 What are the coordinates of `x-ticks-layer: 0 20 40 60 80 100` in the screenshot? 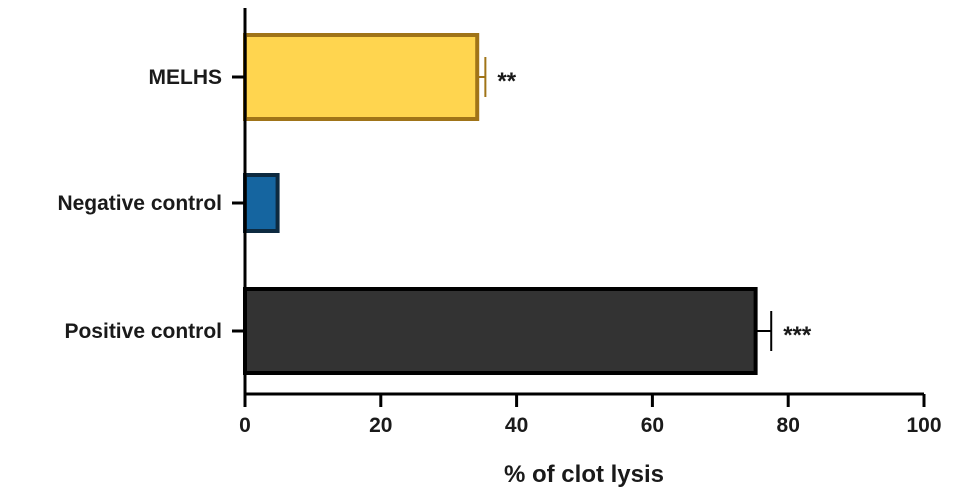 It's located at (590, 415).